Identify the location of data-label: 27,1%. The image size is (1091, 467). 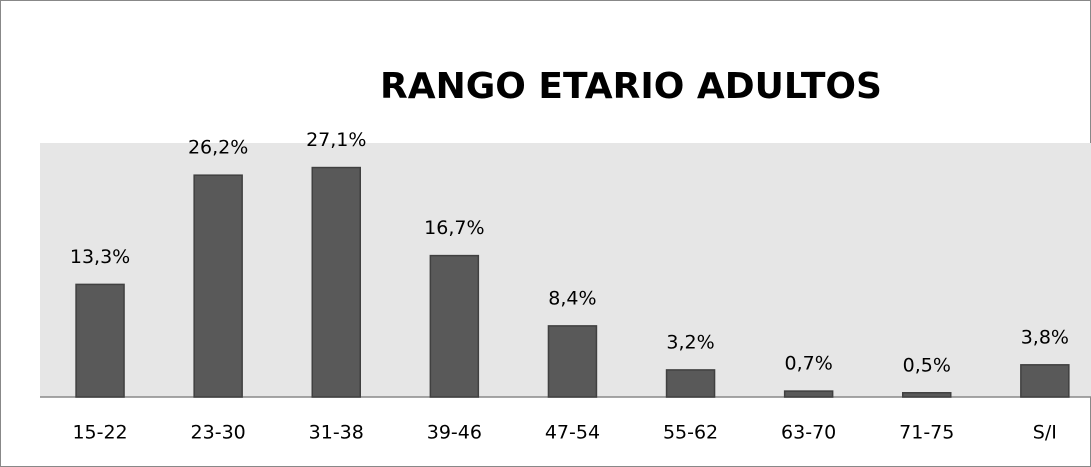
(336, 140).